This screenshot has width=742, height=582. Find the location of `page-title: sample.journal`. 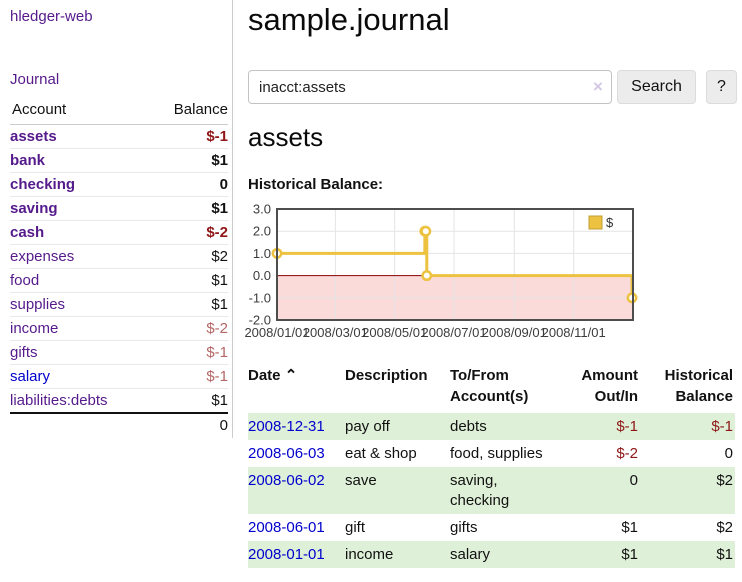

page-title: sample.journal is located at coordinates (349, 19).